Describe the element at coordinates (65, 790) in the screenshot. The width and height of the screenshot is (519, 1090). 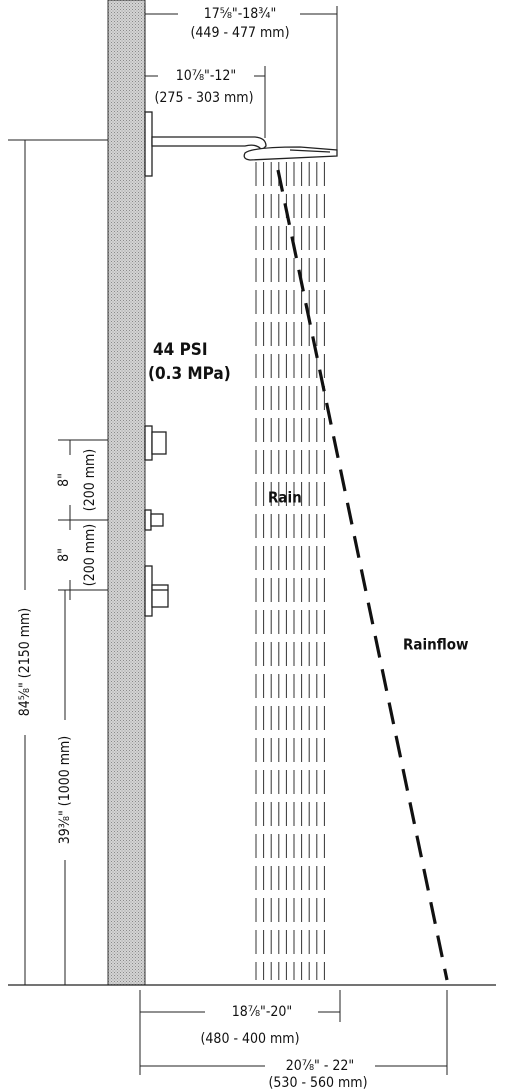
I see `dimension-label: 39⅜" (1000 mm)` at that location.